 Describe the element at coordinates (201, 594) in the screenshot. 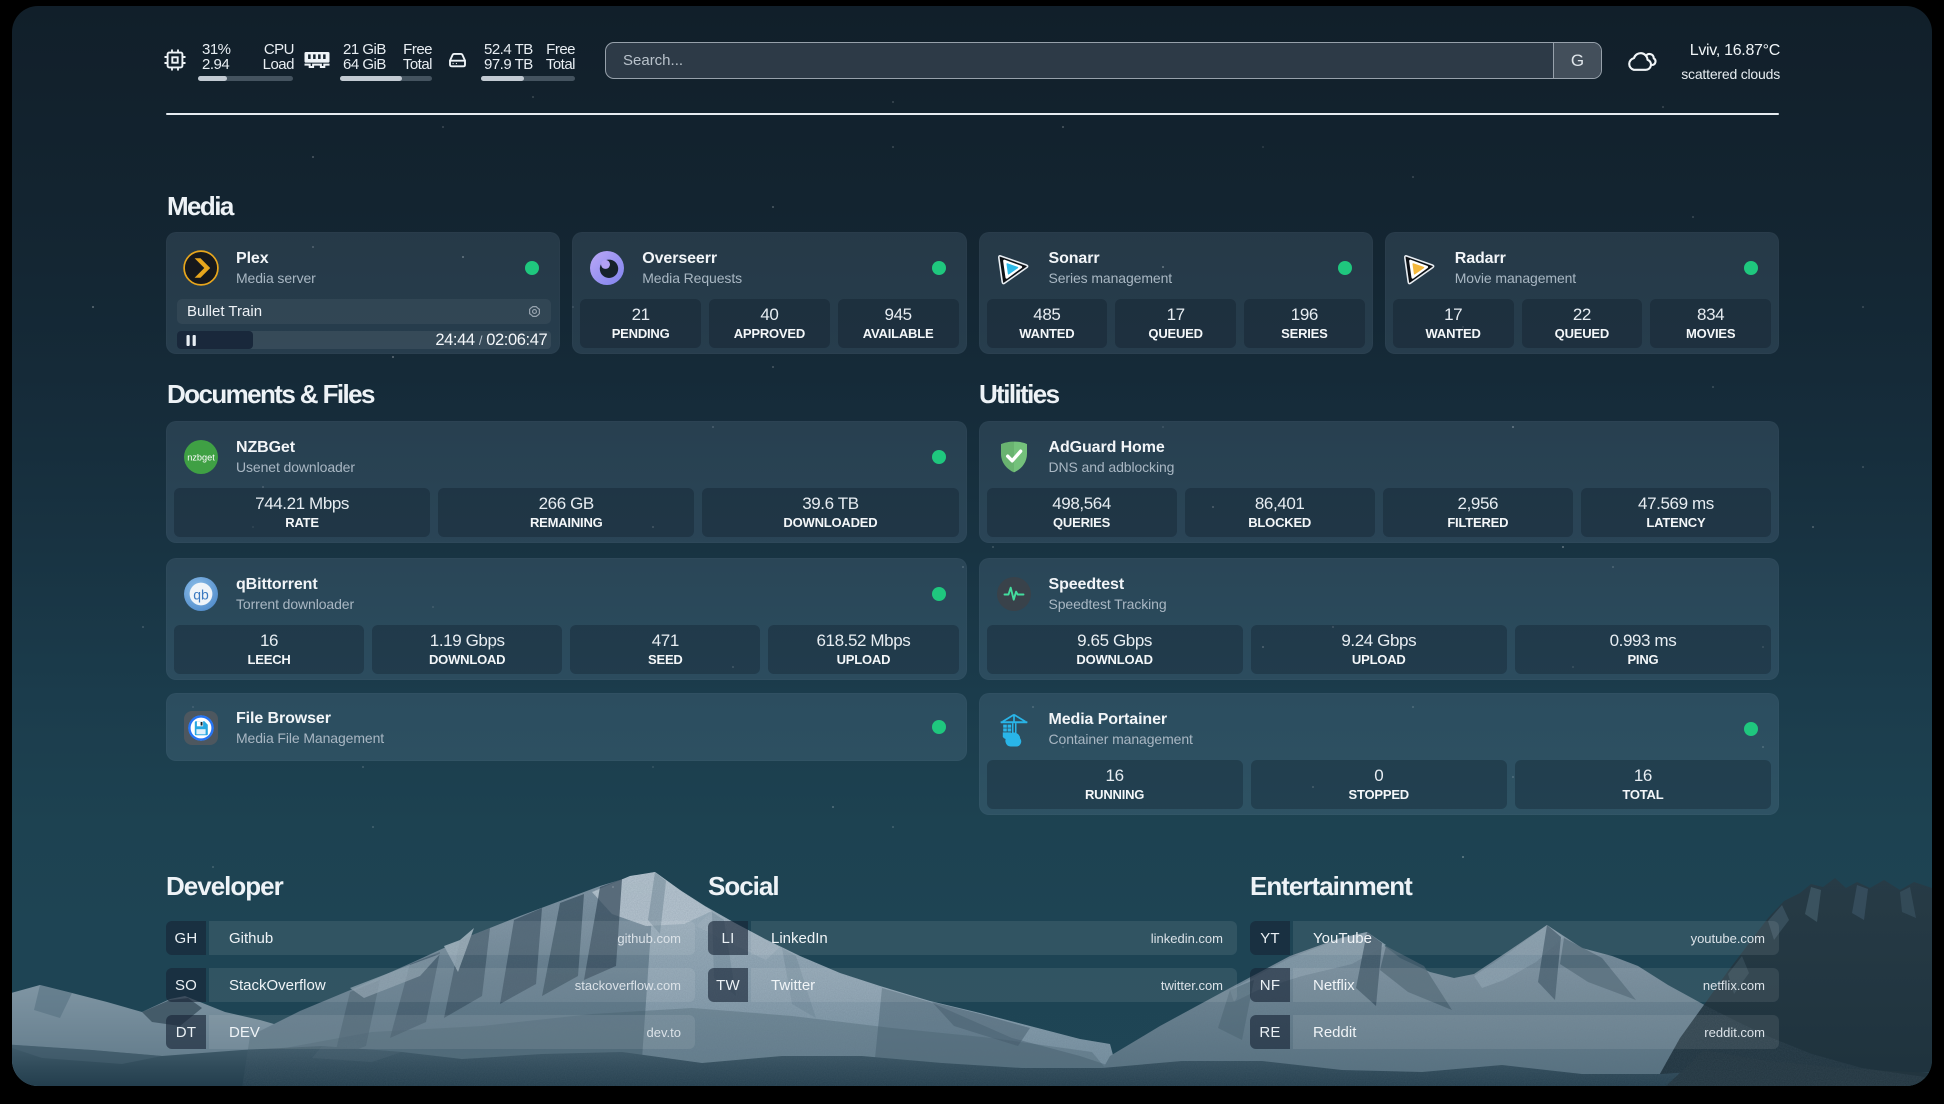

I see `svg-text: qb` at that location.